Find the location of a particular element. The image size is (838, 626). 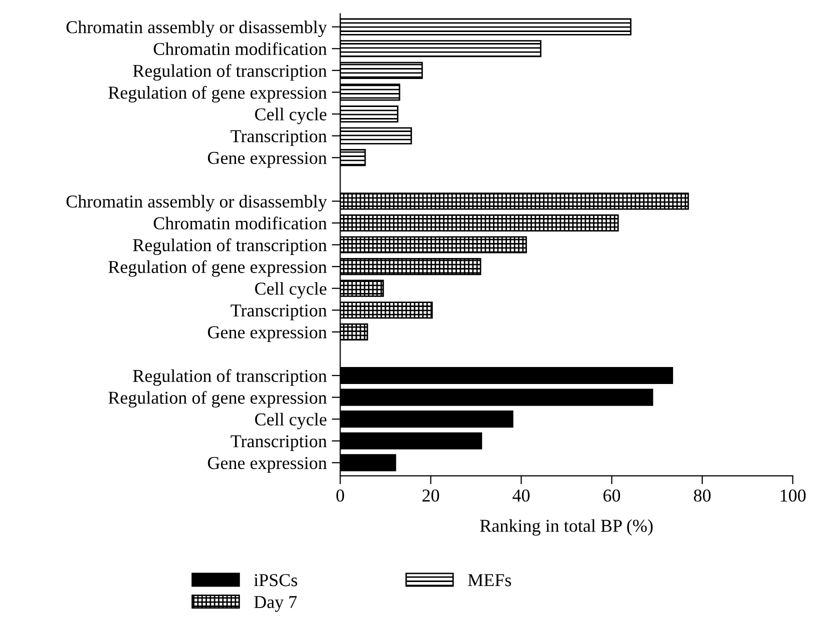

x-tick-label: 80 is located at coordinates (702, 495).